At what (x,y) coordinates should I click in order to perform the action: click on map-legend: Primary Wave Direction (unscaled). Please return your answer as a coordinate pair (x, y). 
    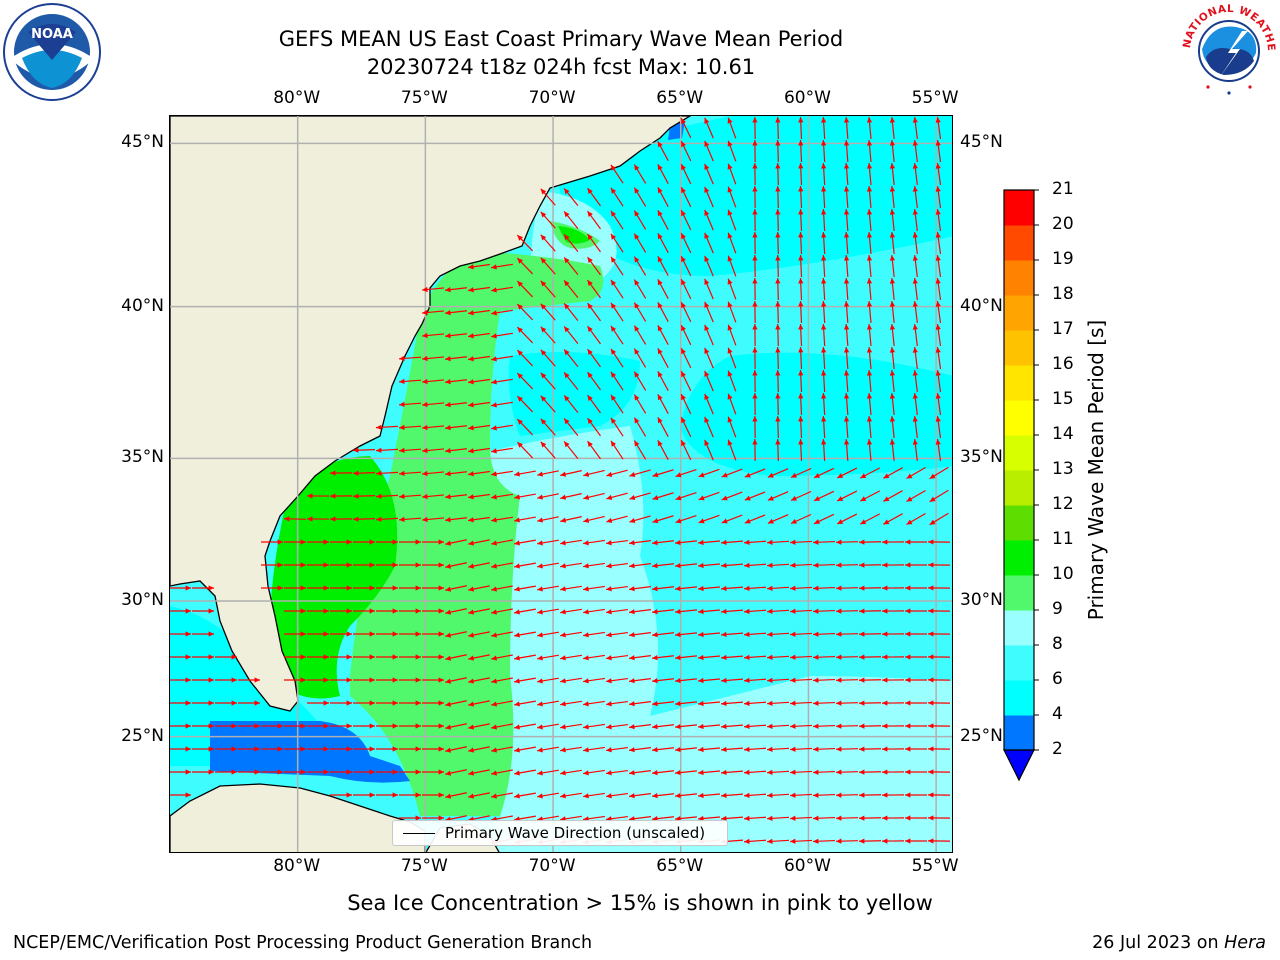
    Looking at the image, I should click on (560, 833).